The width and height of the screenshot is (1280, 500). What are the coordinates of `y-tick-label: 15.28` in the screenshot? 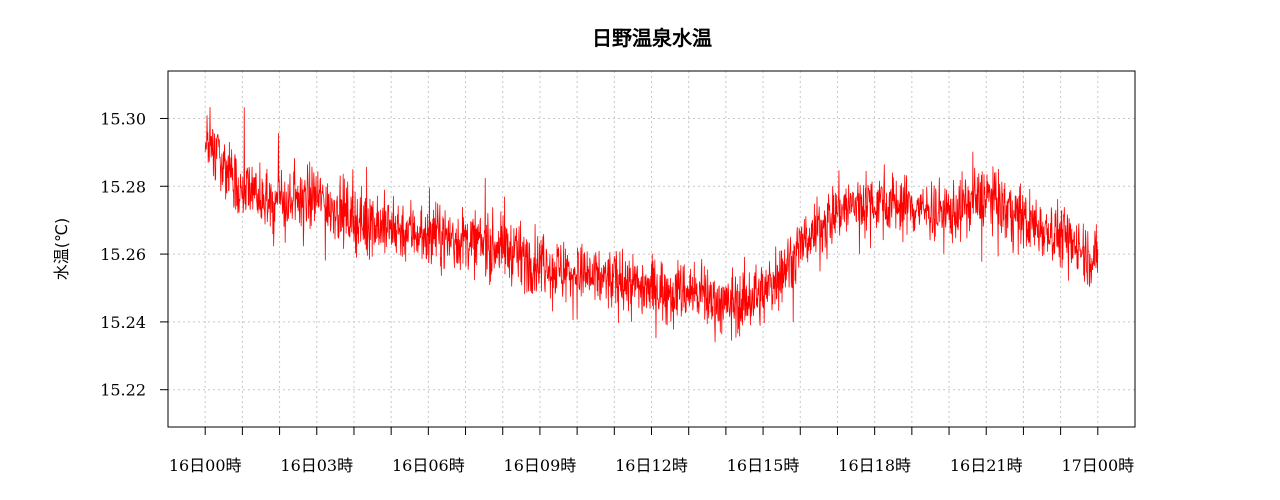 It's located at (123, 186).